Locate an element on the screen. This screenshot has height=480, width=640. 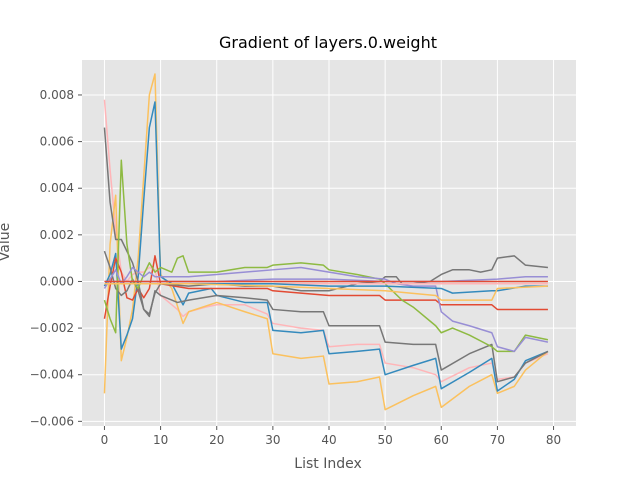
y-tick-label: −0.006 is located at coordinates (52, 421).